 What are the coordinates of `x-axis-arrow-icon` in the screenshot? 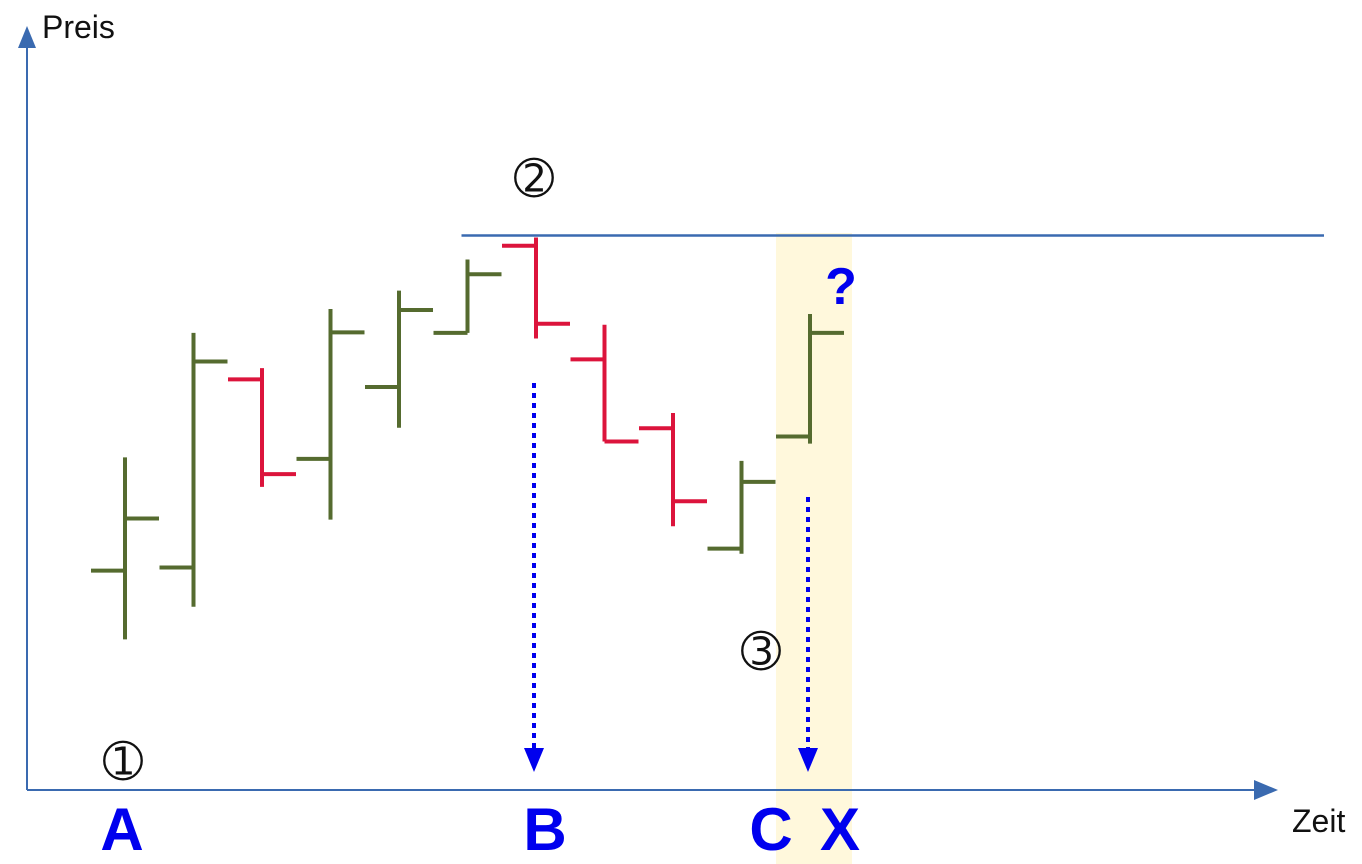 It's located at (1266, 790).